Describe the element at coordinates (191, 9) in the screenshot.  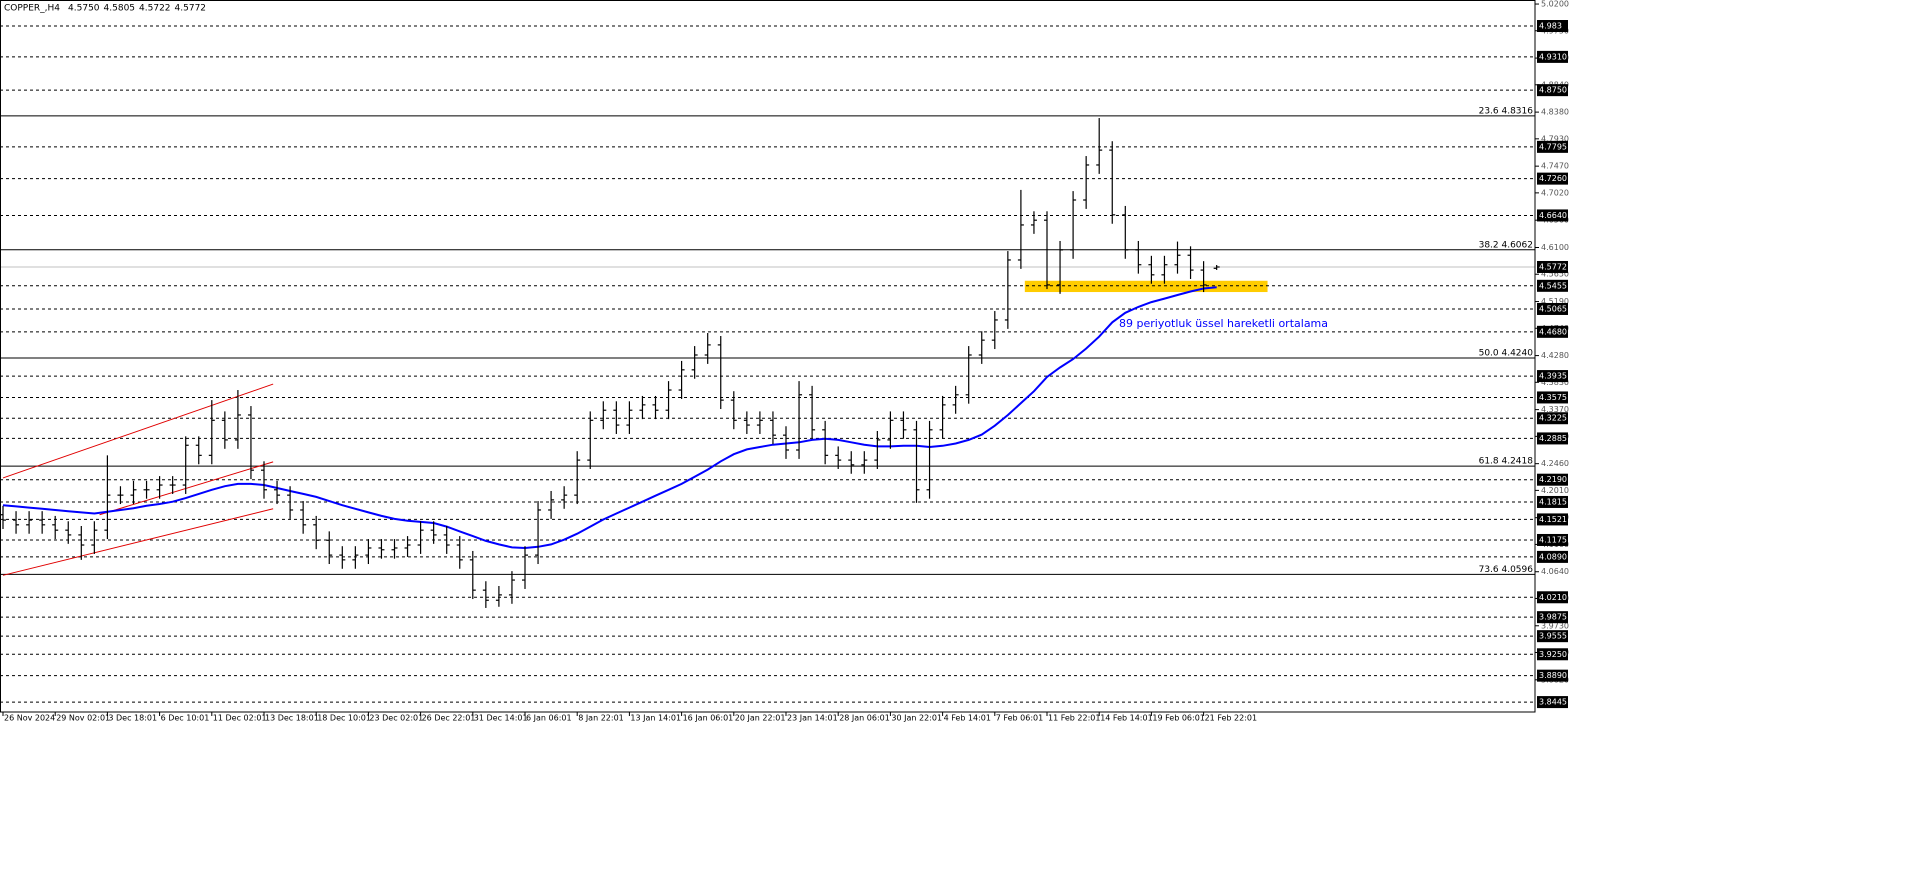
I see `quote-value: 4.5772` at that location.